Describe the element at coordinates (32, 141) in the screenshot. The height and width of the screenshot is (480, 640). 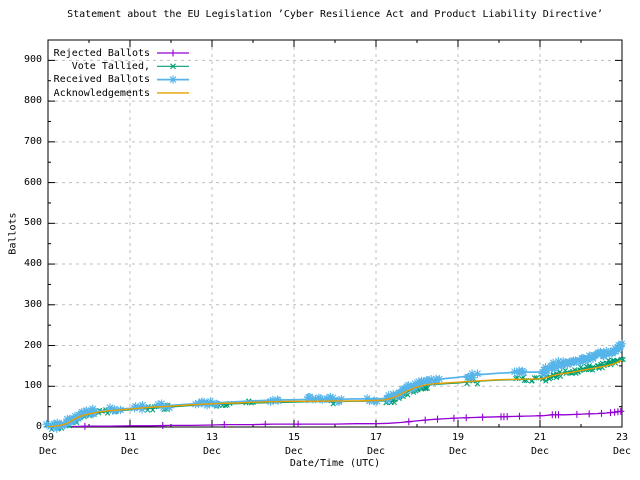
I see `y-tick-label: 700` at that location.